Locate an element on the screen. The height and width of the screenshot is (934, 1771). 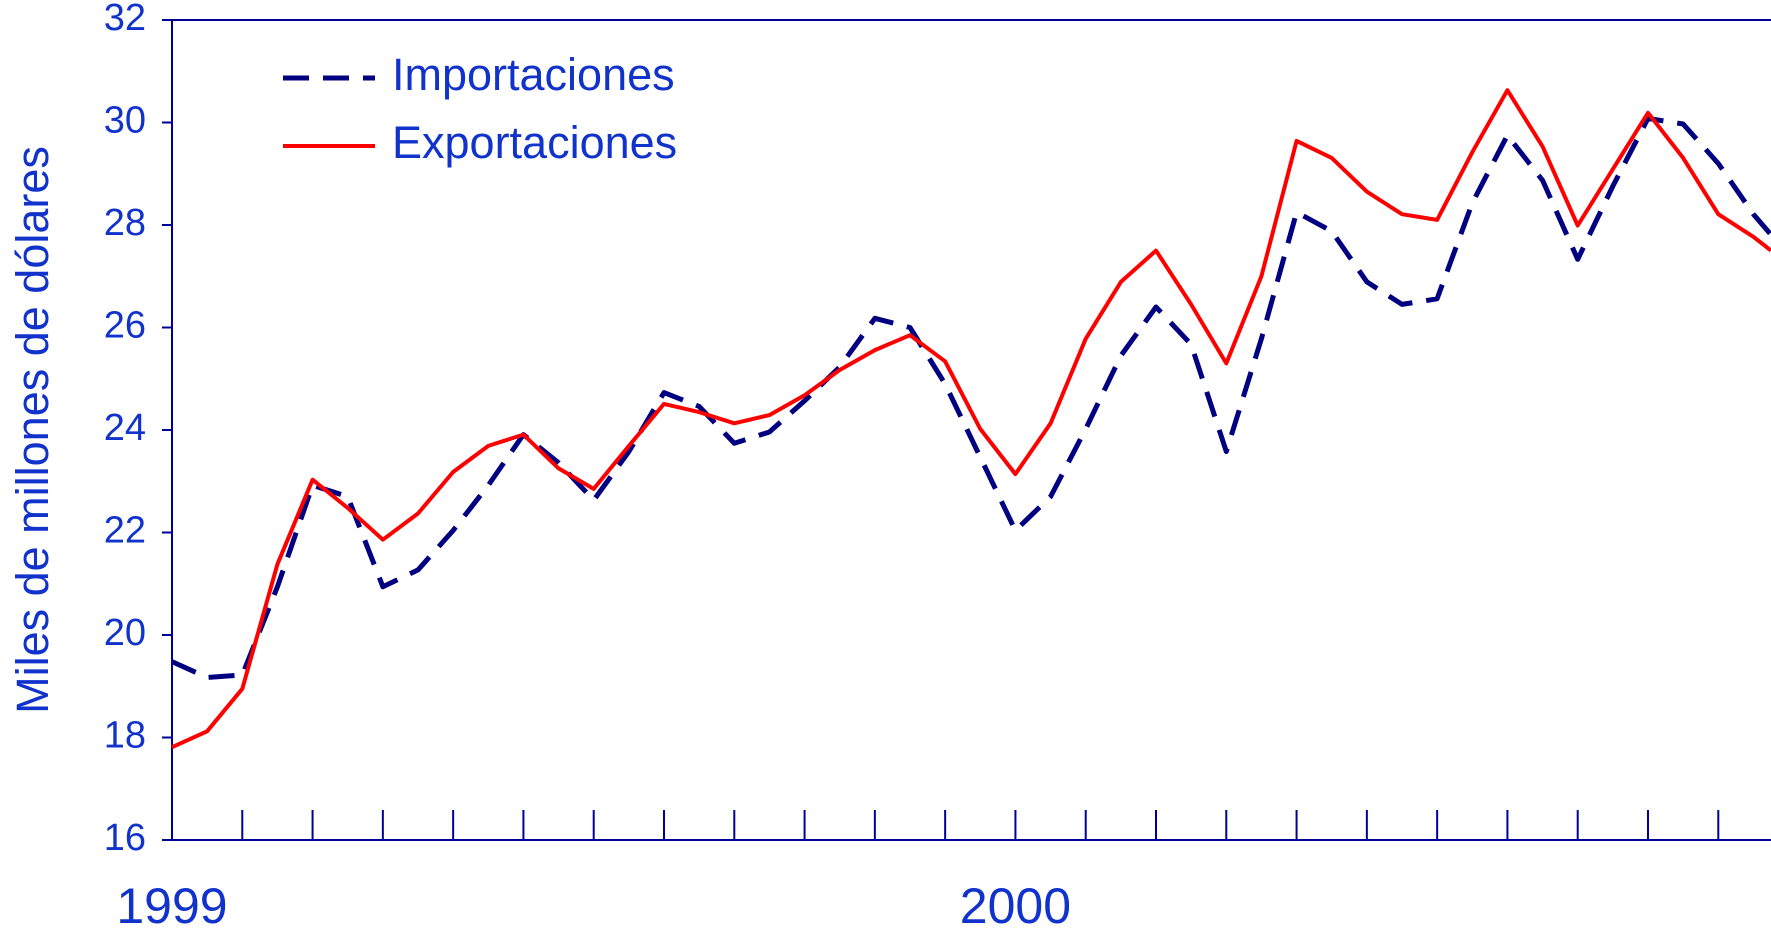
x-tick-label: 1999 is located at coordinates (171, 906).